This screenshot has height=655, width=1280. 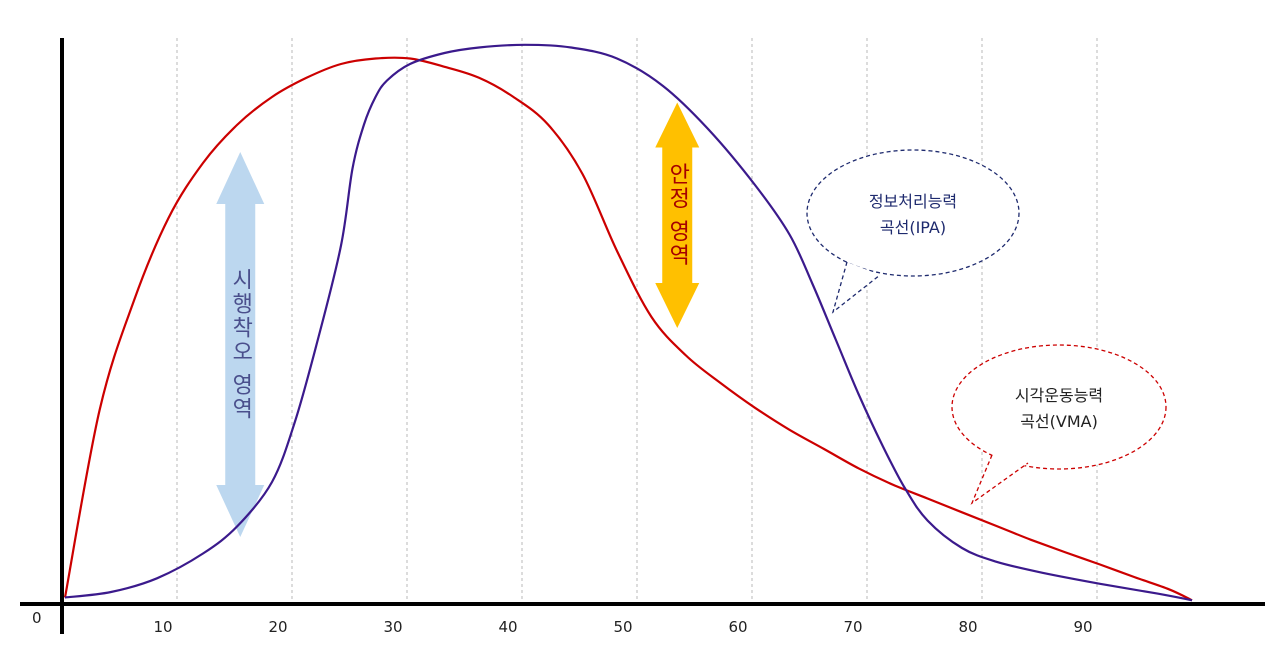 I want to click on x-tick-label-50: 50, so click(x=622, y=627).